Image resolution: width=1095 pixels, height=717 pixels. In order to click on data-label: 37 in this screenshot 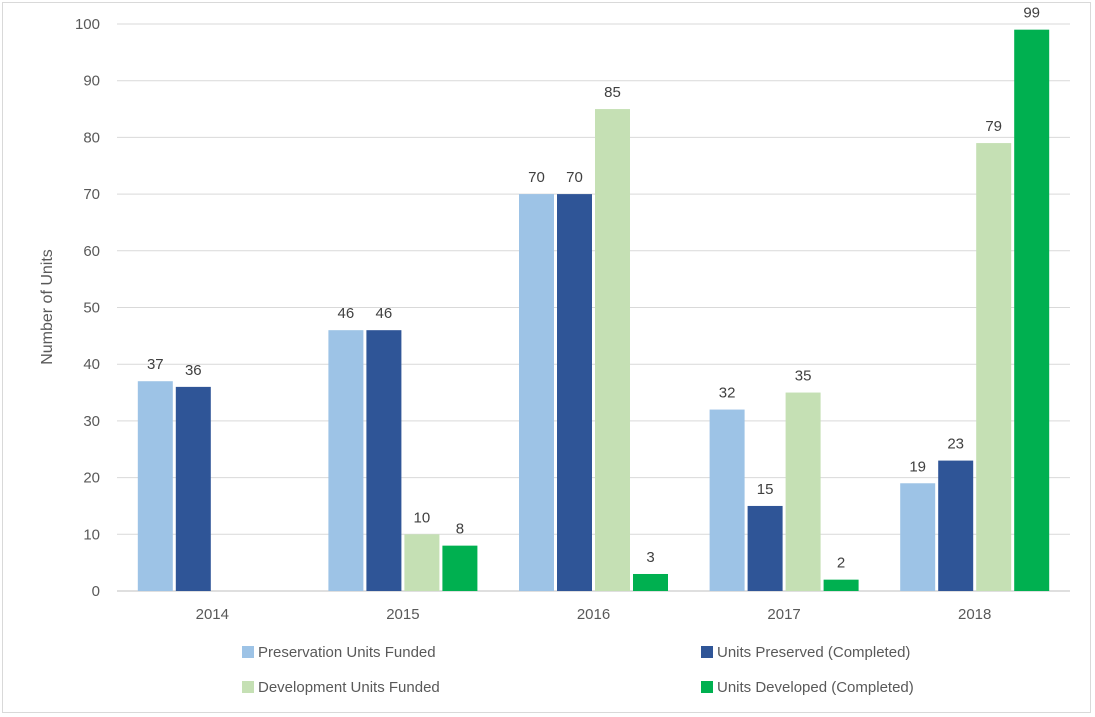, I will do `click(155, 364)`.